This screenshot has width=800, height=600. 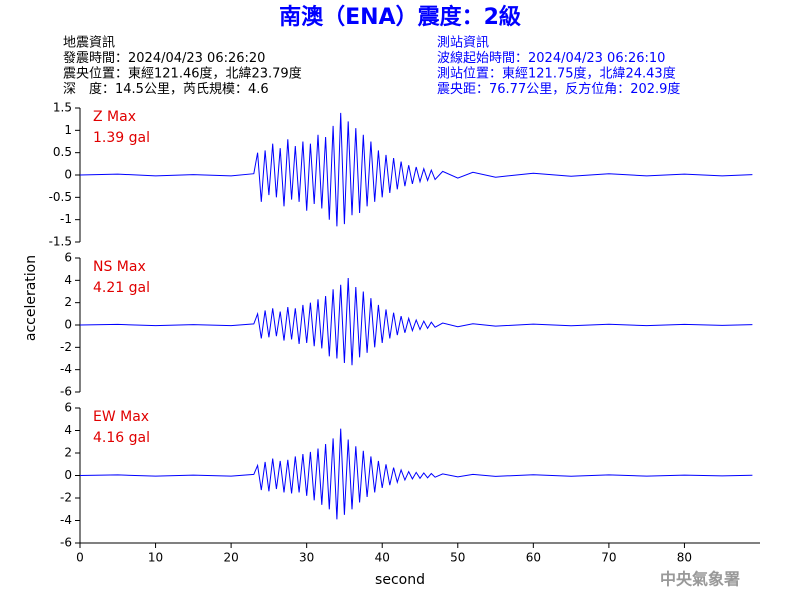 What do you see at coordinates (121, 417) in the screenshot?
I see `max-annotation: EW Max` at bounding box center [121, 417].